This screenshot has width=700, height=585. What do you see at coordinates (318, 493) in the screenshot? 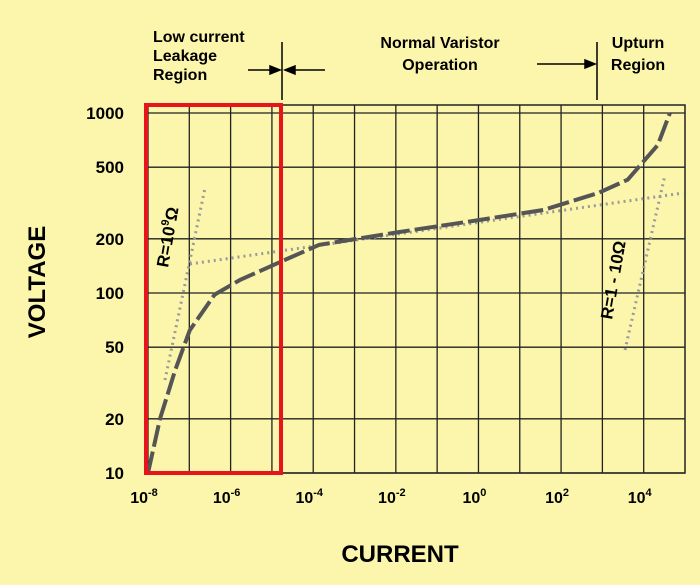
I see `x-tick-exponent: -4` at bounding box center [318, 493].